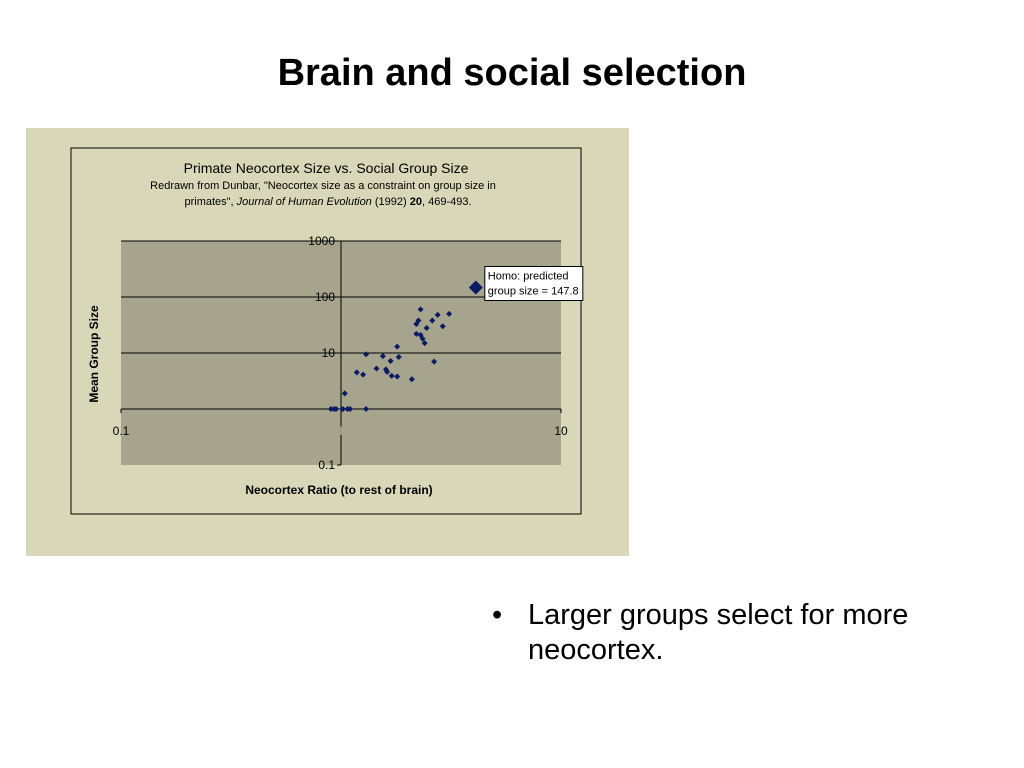  I want to click on bullet-text: Larger groups select for more neocortex., so click(718, 632).